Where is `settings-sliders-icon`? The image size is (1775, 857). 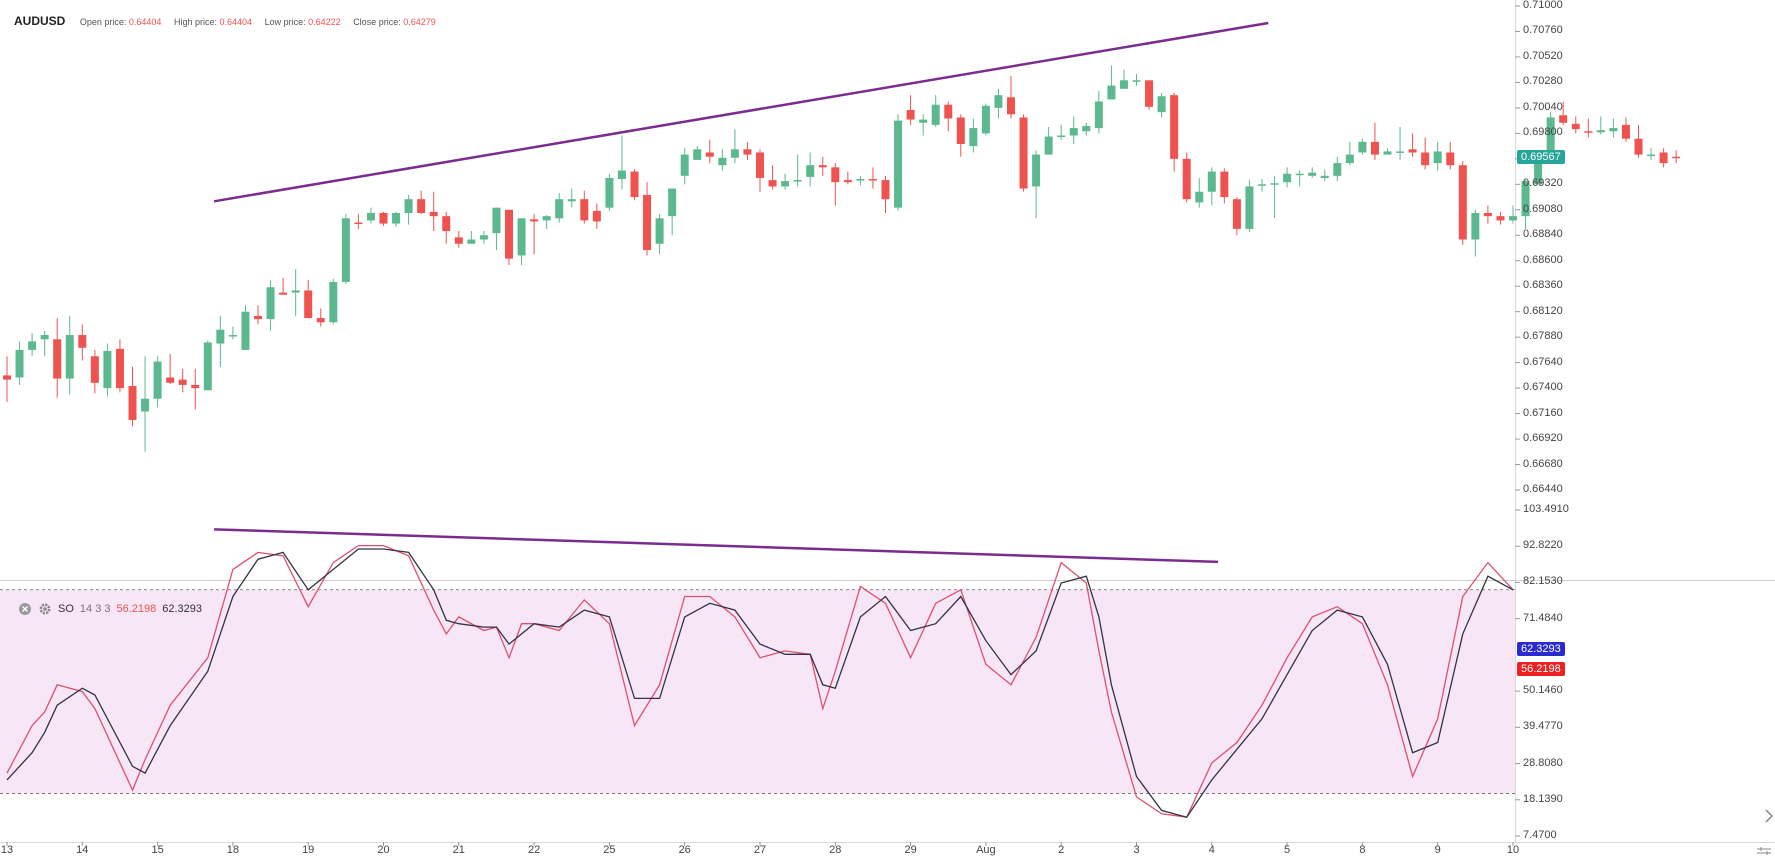
settings-sliders-icon is located at coordinates (1764, 851).